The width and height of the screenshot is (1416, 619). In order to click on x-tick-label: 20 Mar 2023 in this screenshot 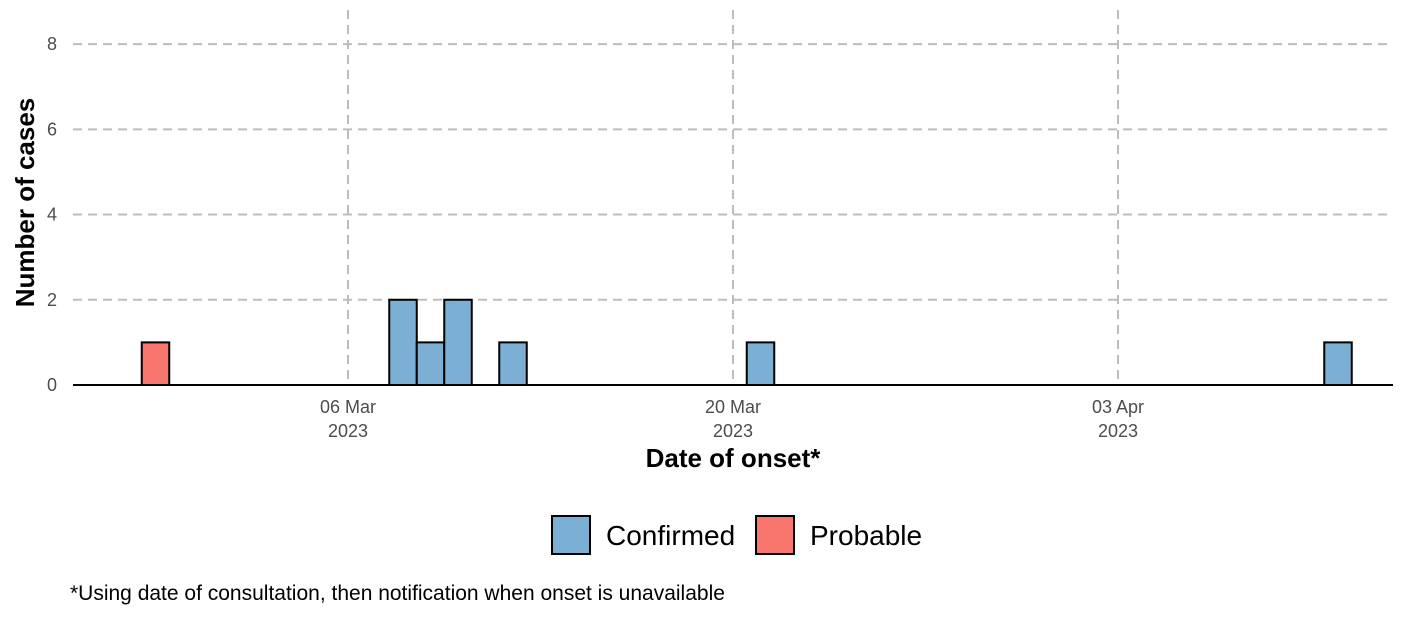, I will do `click(733, 419)`.